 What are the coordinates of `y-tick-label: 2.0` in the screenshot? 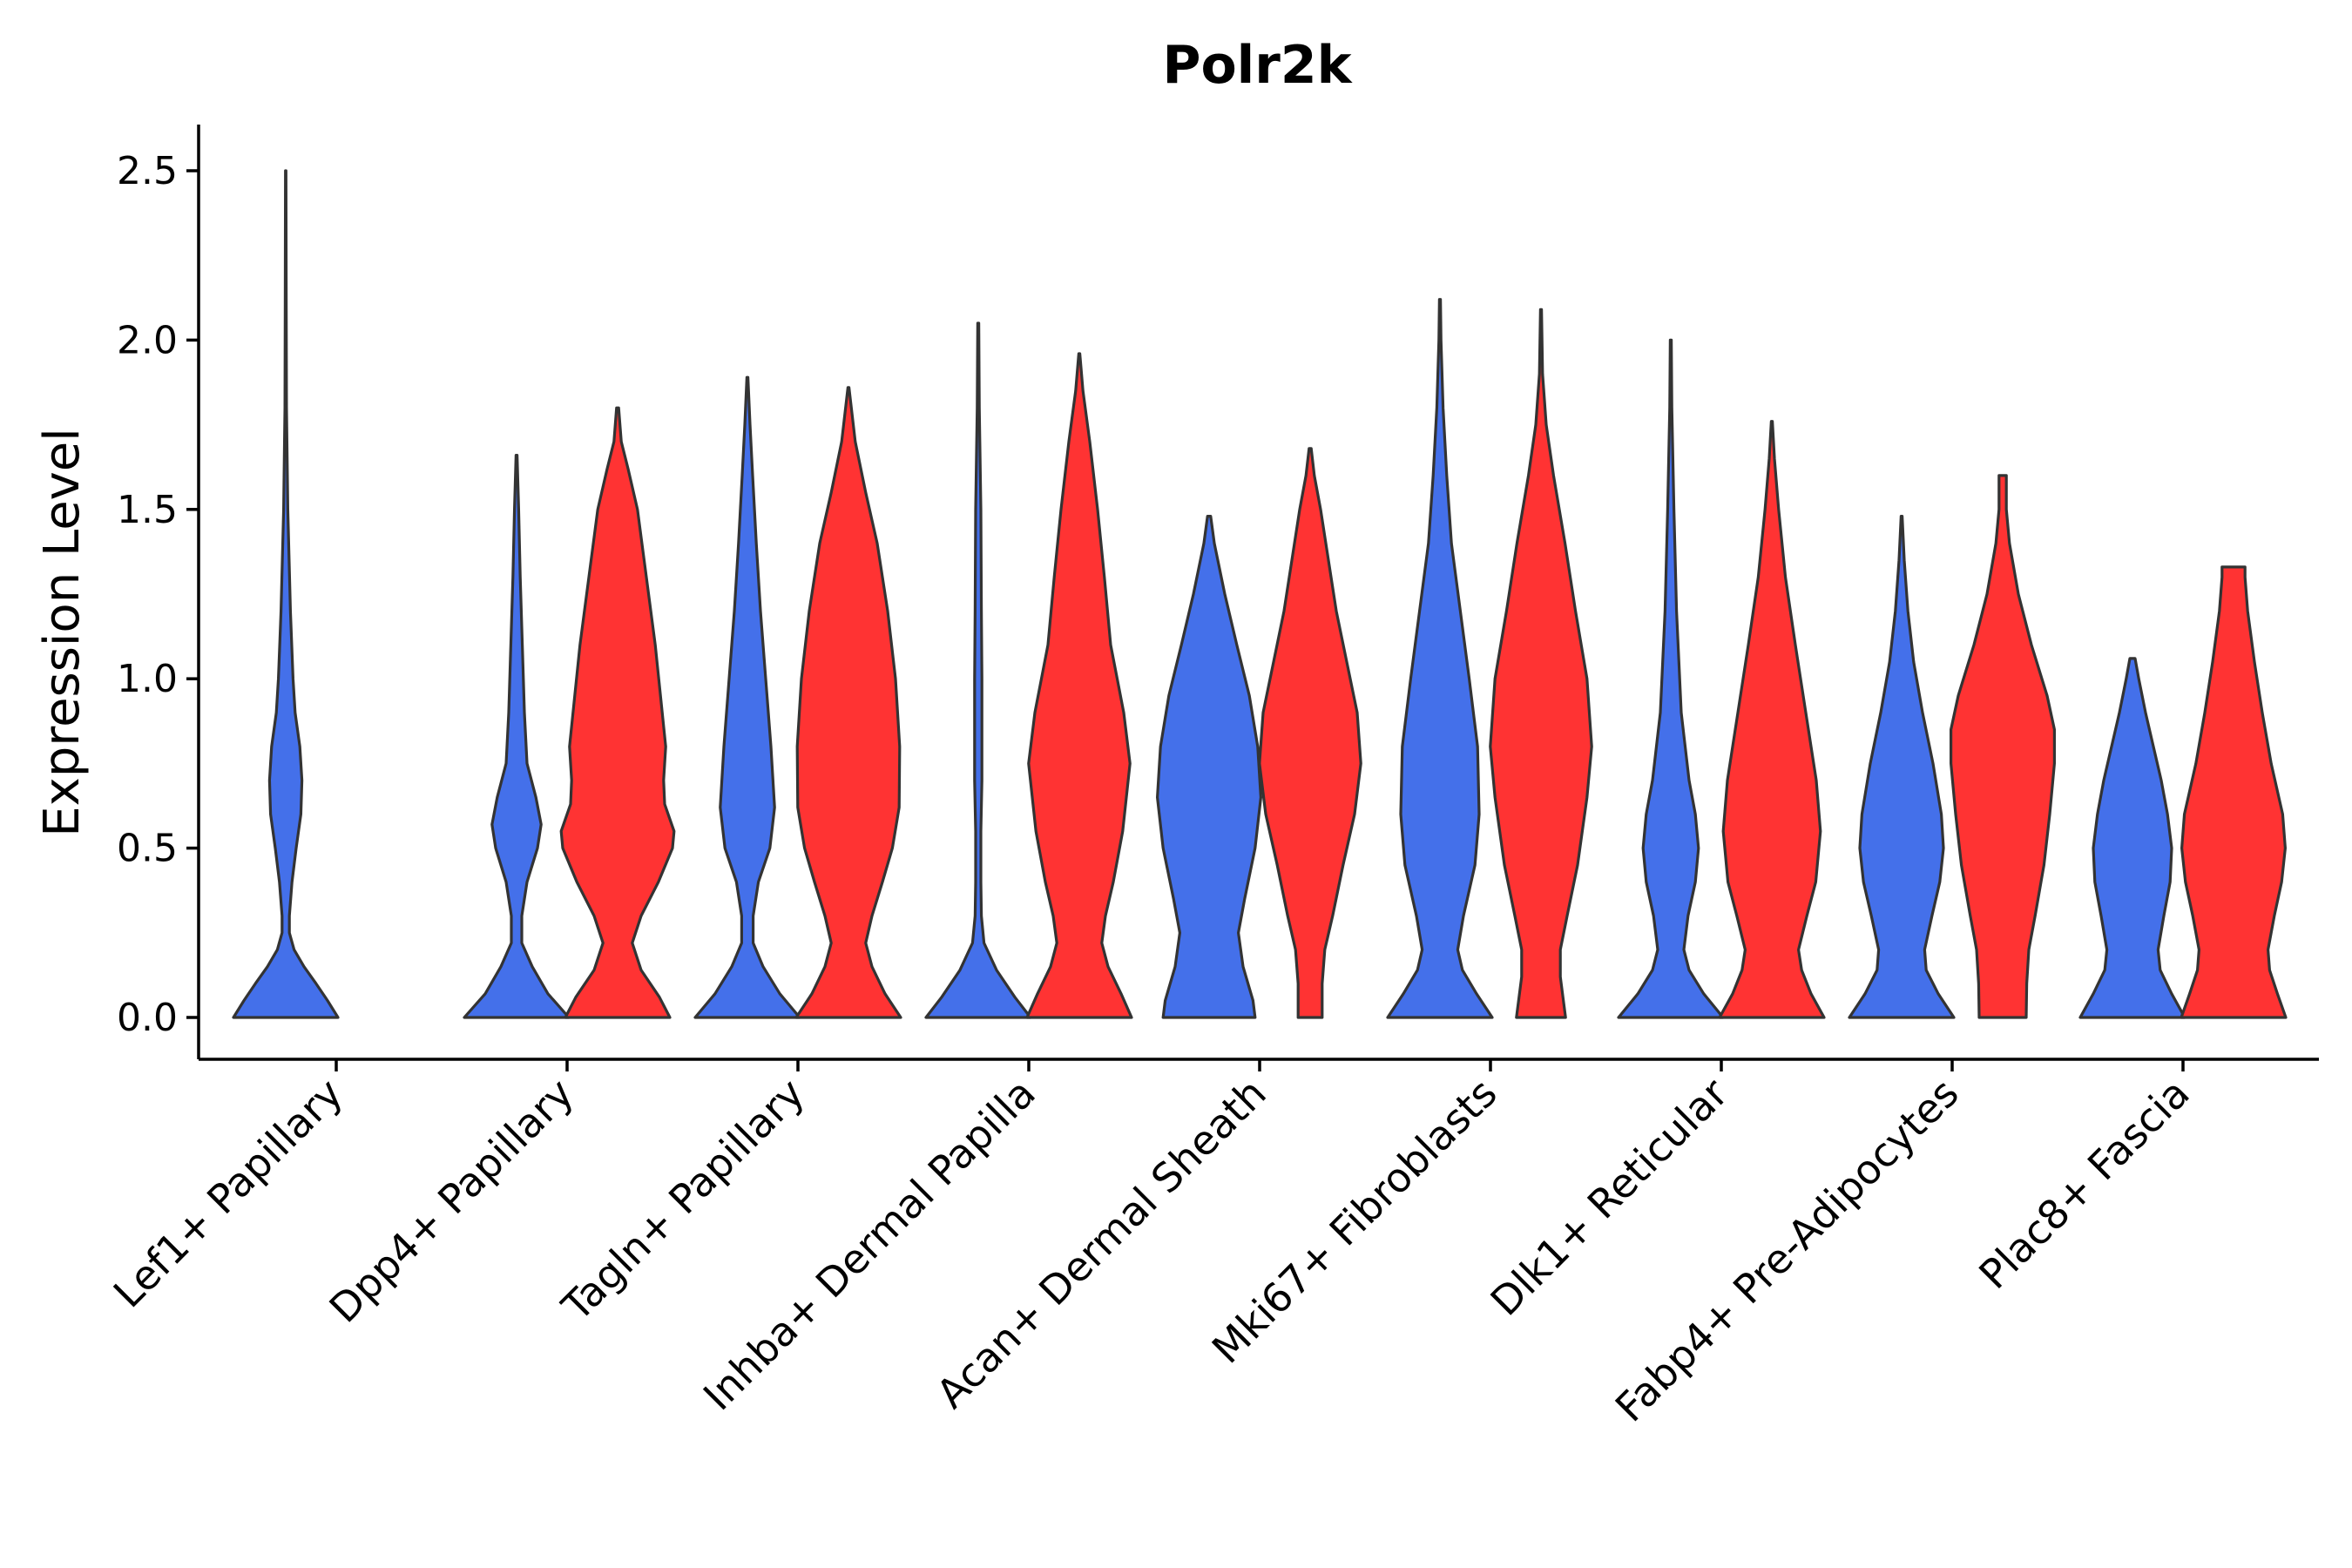 It's located at (147, 340).